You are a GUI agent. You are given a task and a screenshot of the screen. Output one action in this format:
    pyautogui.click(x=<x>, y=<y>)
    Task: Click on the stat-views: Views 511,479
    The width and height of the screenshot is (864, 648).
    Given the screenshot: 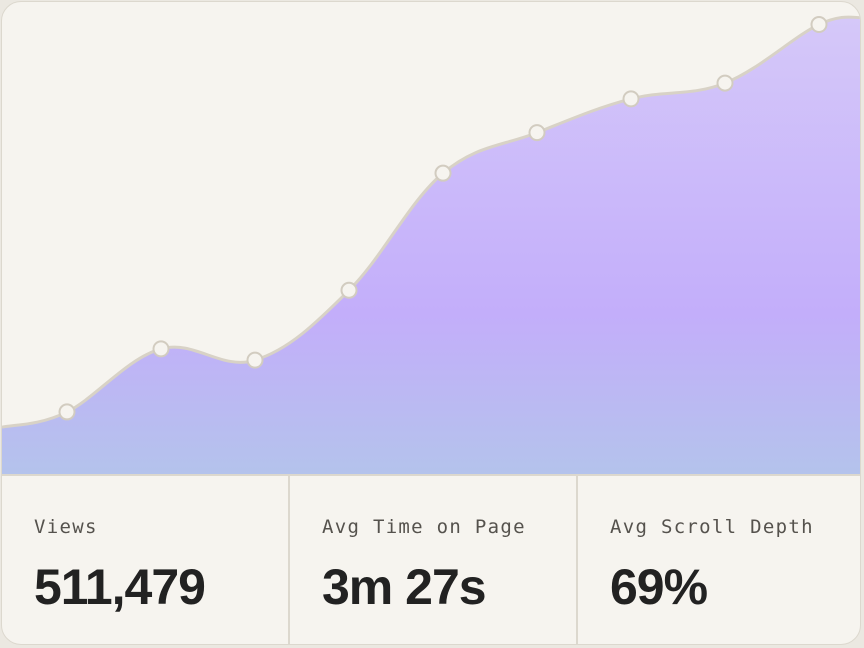 What is the action you would take?
    pyautogui.click(x=145, y=560)
    